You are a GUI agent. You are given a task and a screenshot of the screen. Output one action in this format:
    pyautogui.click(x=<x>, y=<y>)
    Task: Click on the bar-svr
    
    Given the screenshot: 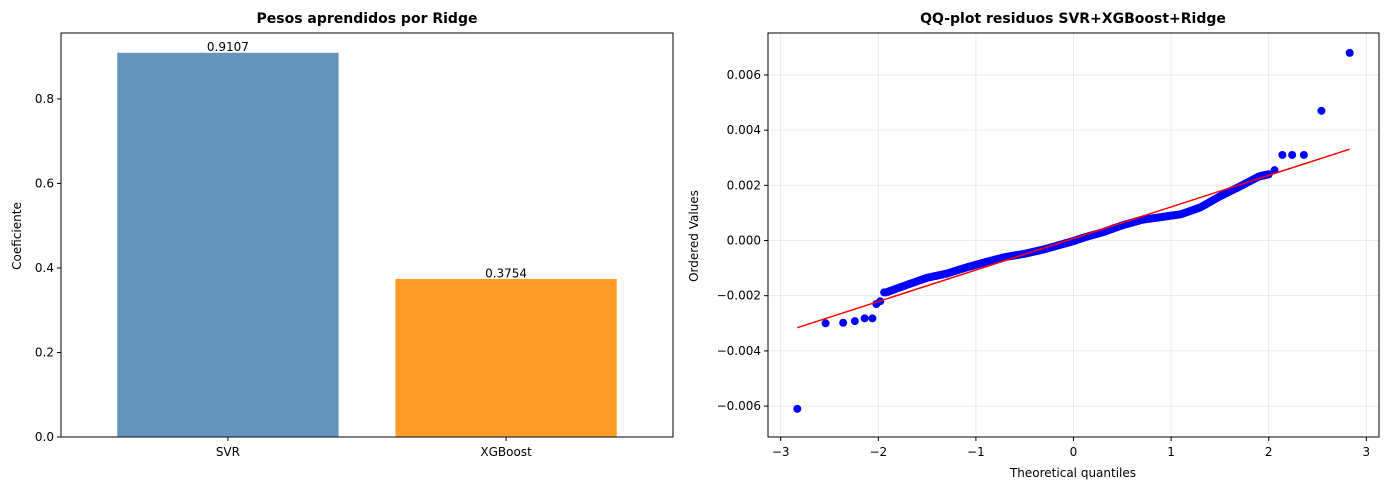 What is the action you would take?
    pyautogui.click(x=228, y=244)
    